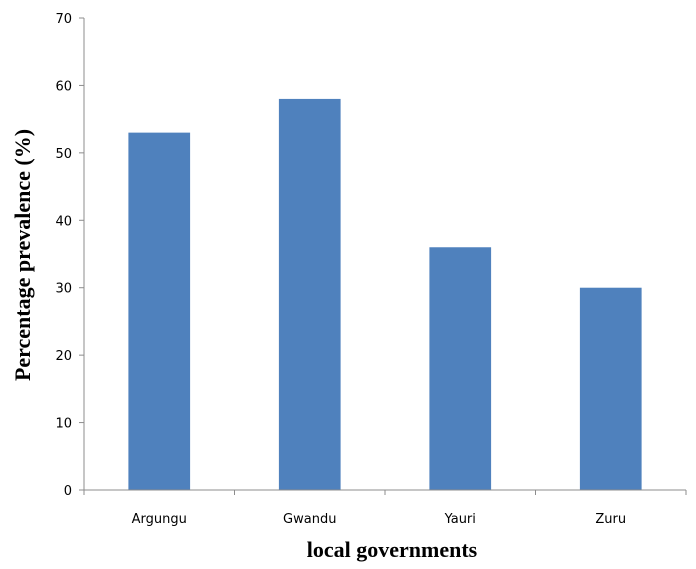 The width and height of the screenshot is (696, 569). What do you see at coordinates (385, 508) in the screenshot?
I see `x-axis-ticks: Argungu Gwandu Yauri Zuru` at bounding box center [385, 508].